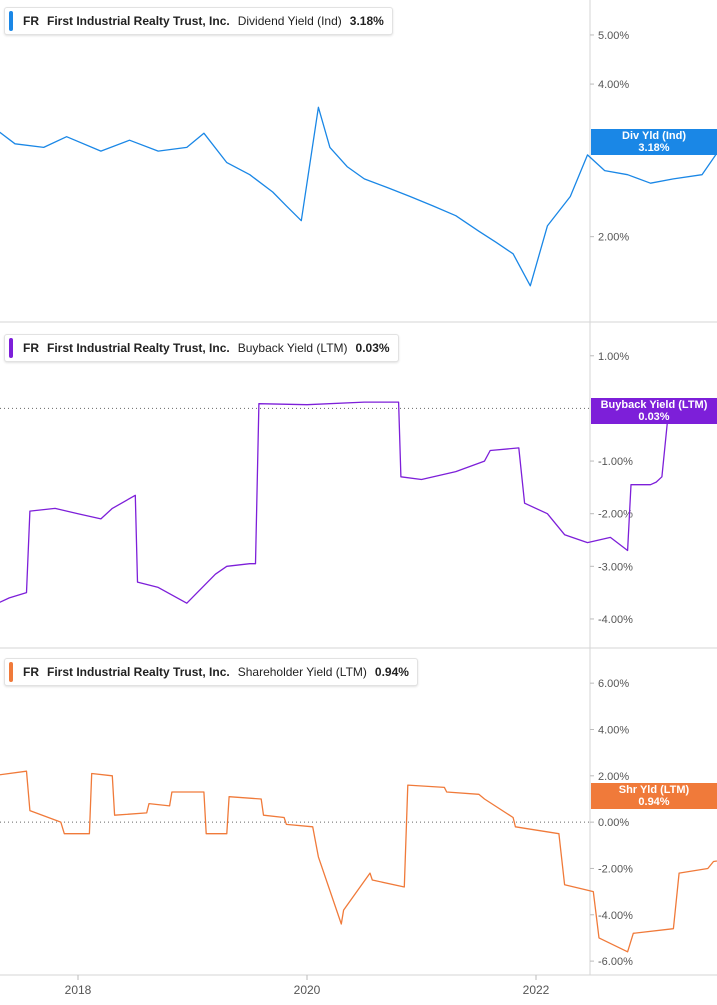 The image size is (717, 1005). I want to click on price-tag-value: 0.94%, so click(654, 802).